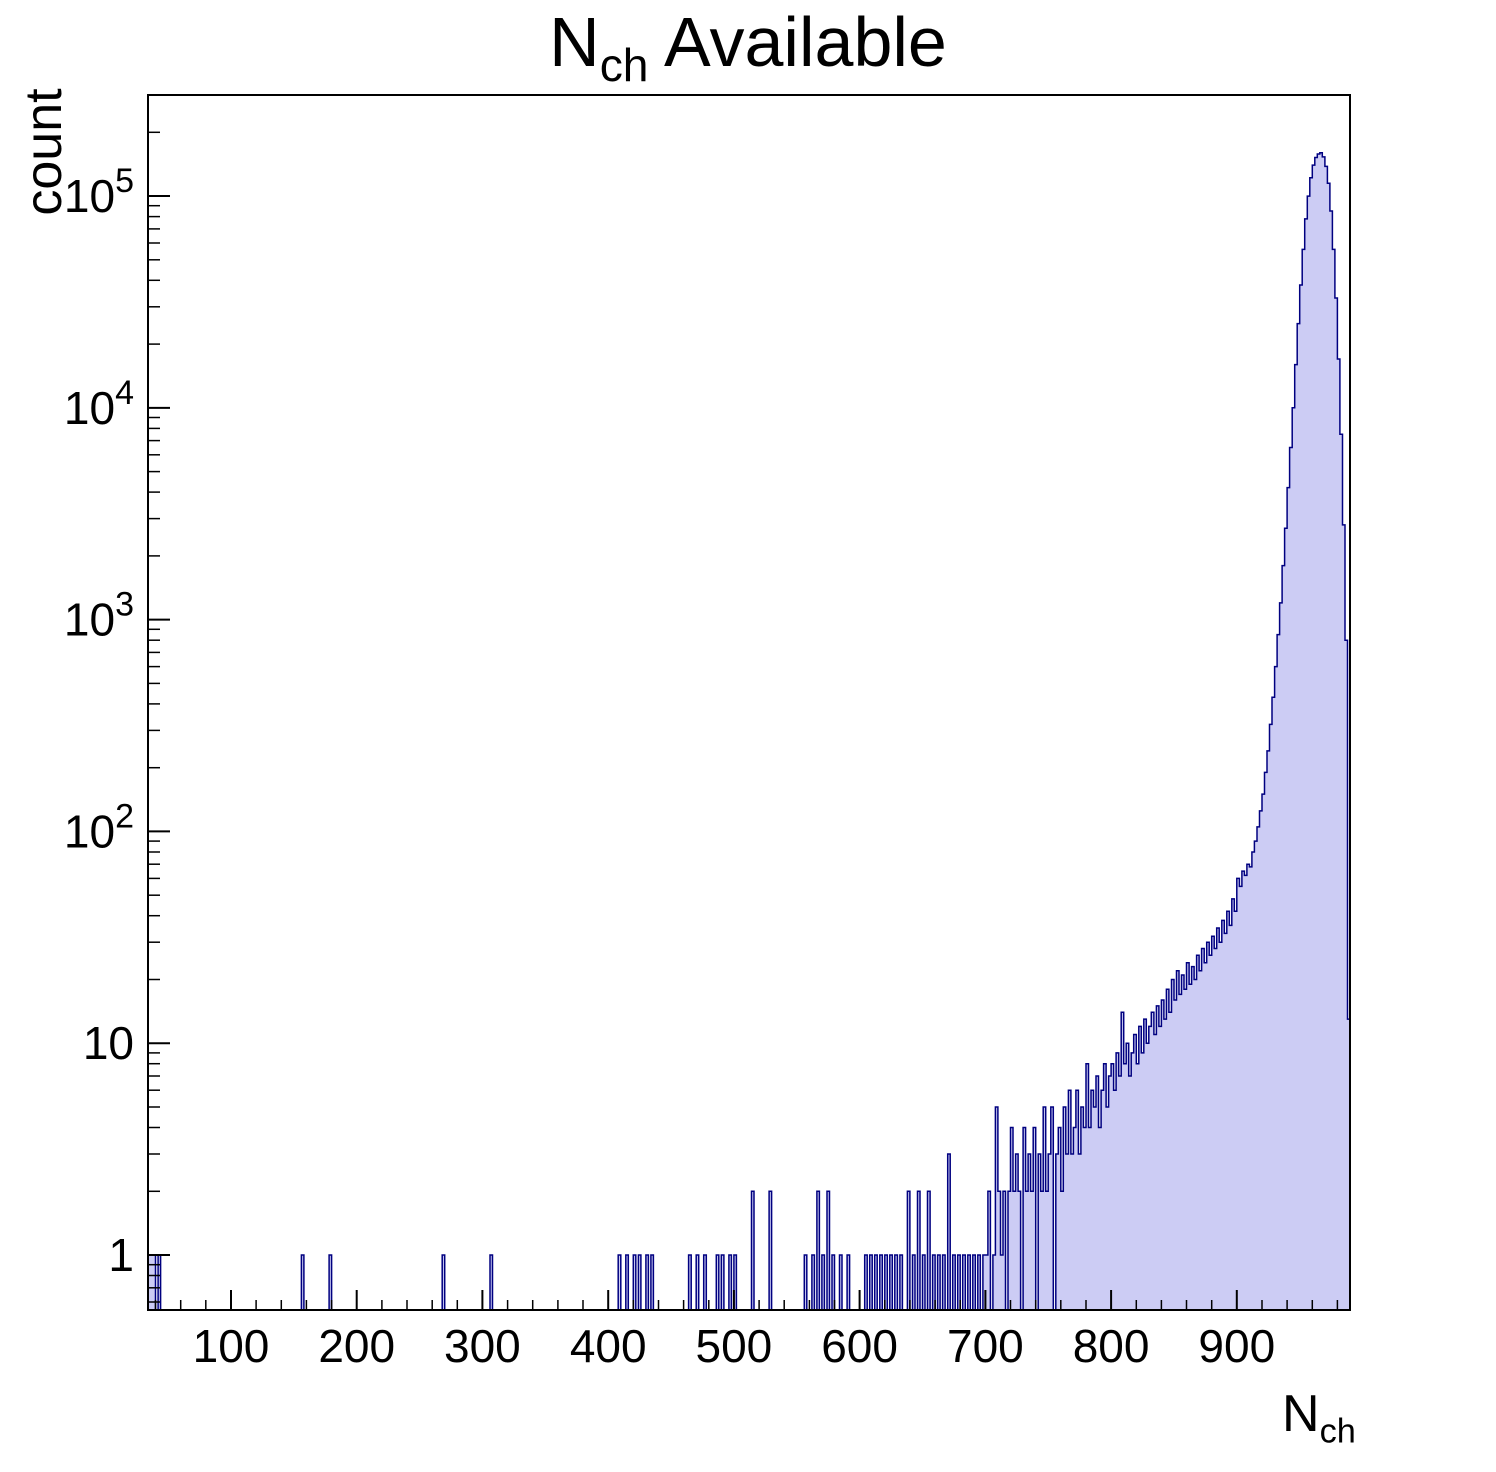  Describe the element at coordinates (231, 1346) in the screenshot. I see `svg-text: 100` at that location.